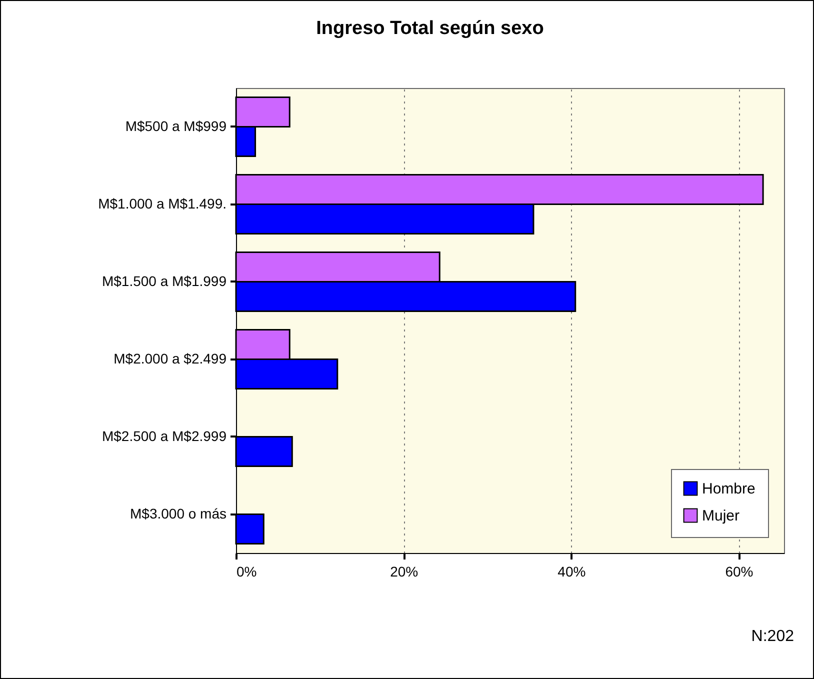 This screenshot has width=814, height=679. Describe the element at coordinates (729, 489) in the screenshot. I see `legend-label: Hombre` at that location.